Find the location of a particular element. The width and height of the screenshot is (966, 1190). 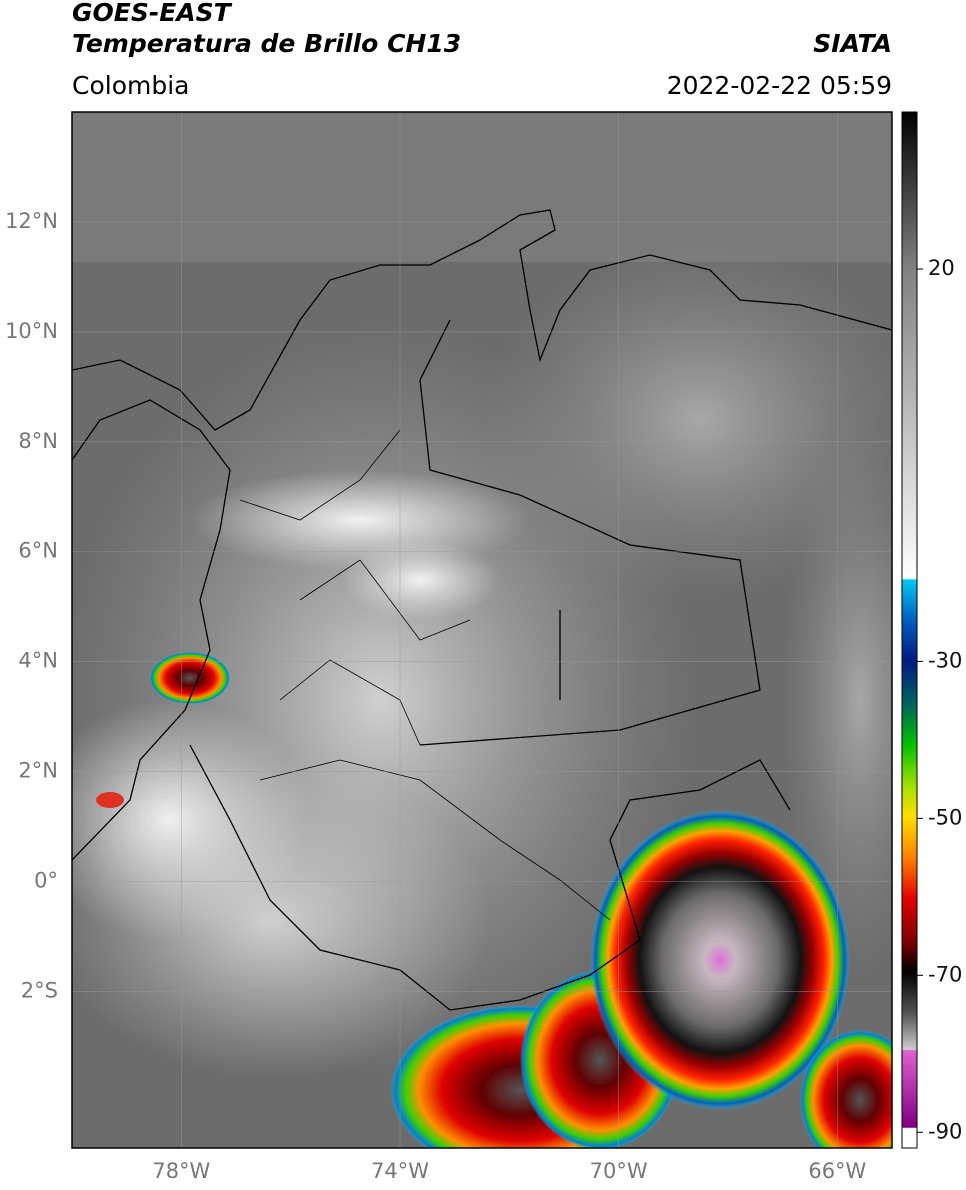

lat-tick-label: 8°N is located at coordinates (38, 441).